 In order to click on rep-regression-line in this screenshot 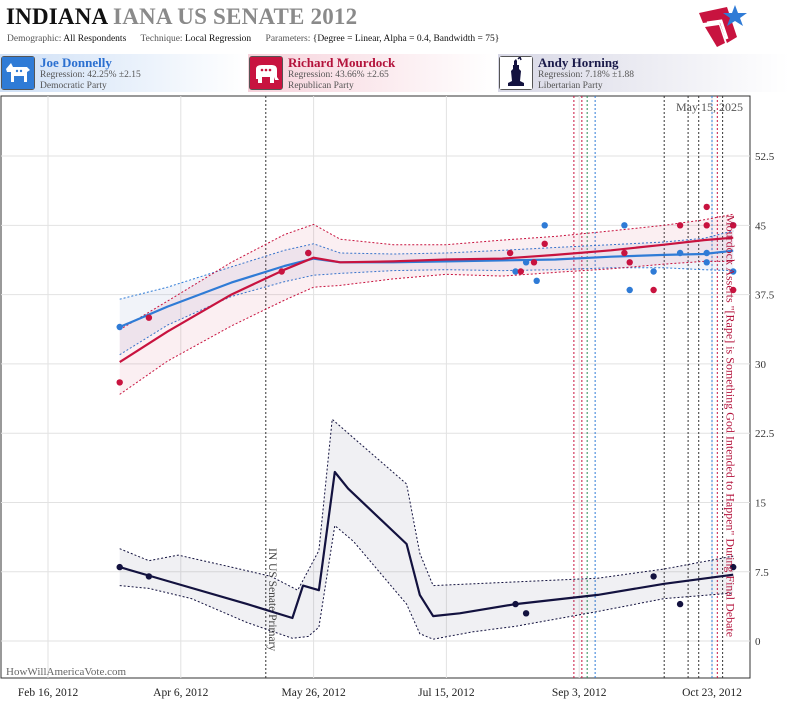, I will do `click(426, 300)`.